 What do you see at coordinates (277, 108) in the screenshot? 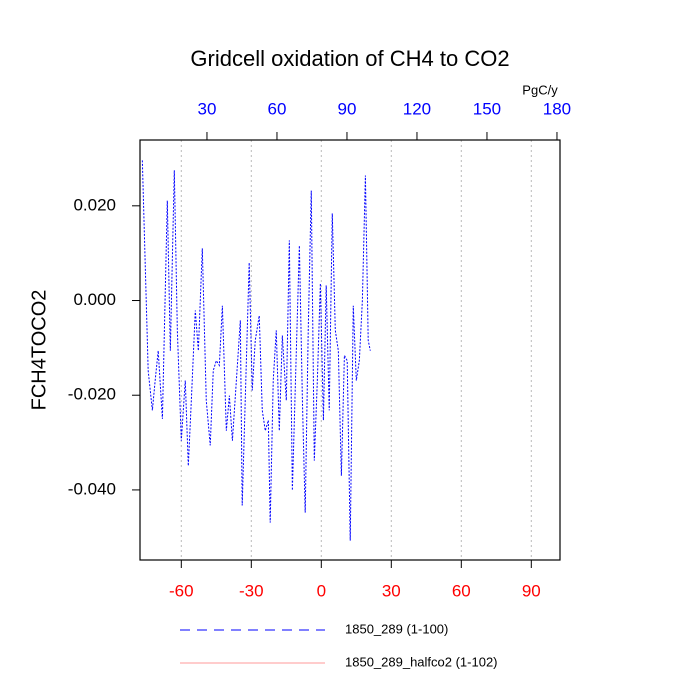
I see `x2-tick-label: 60` at bounding box center [277, 108].